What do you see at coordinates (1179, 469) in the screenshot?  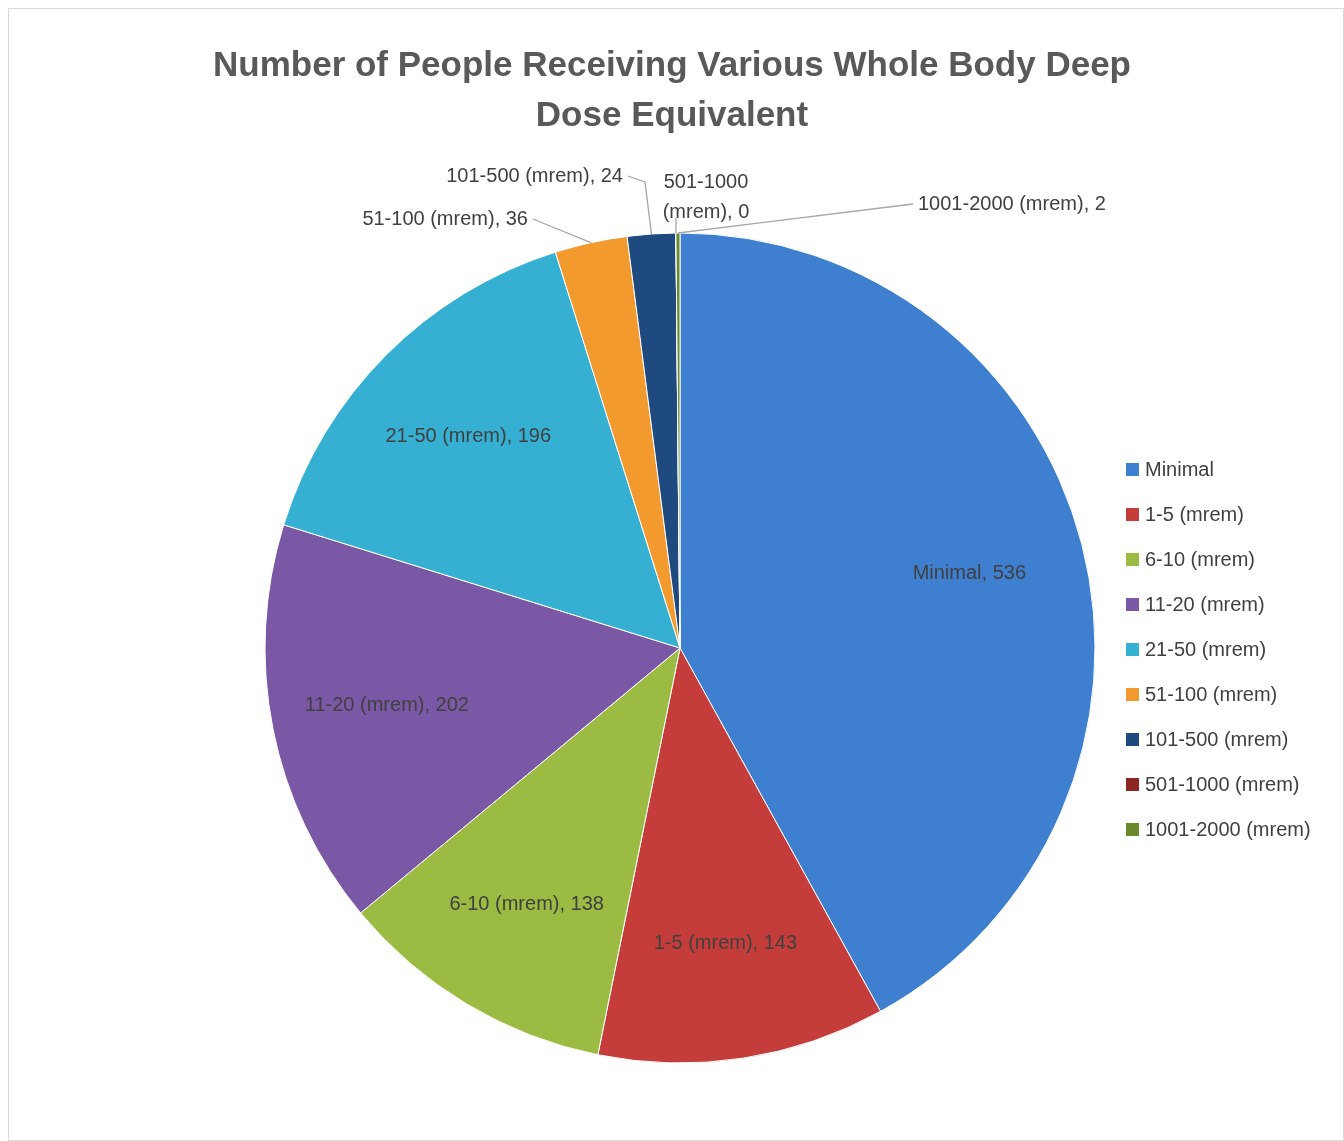 I see `legend-label: Minimal` at bounding box center [1179, 469].